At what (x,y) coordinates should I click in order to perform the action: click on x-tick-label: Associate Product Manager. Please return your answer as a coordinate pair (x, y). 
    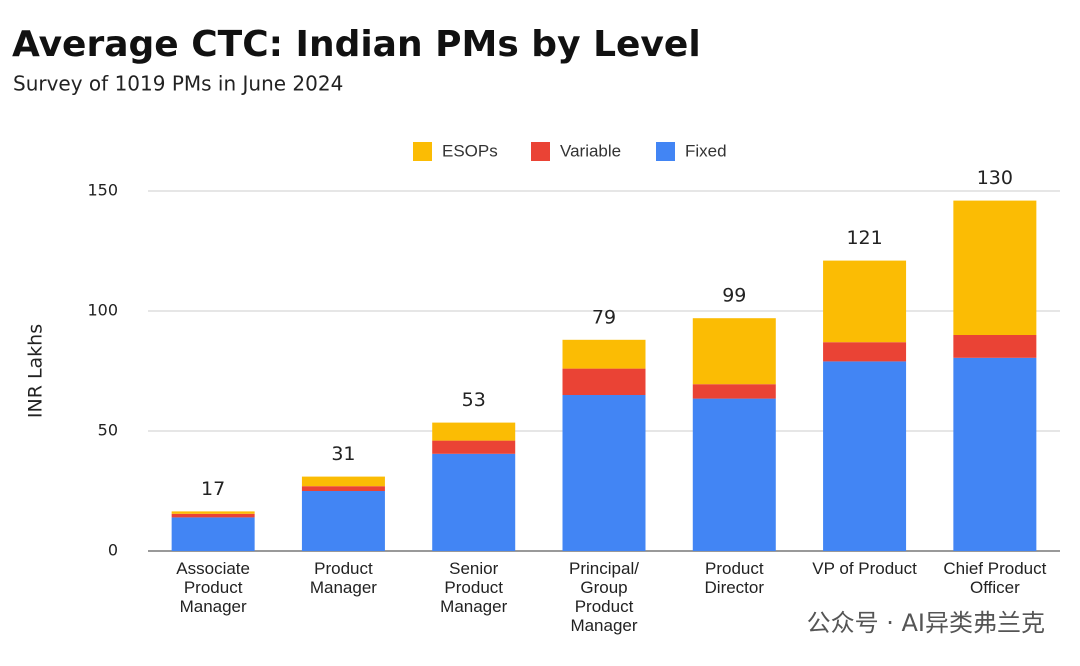
    Looking at the image, I should click on (213, 587).